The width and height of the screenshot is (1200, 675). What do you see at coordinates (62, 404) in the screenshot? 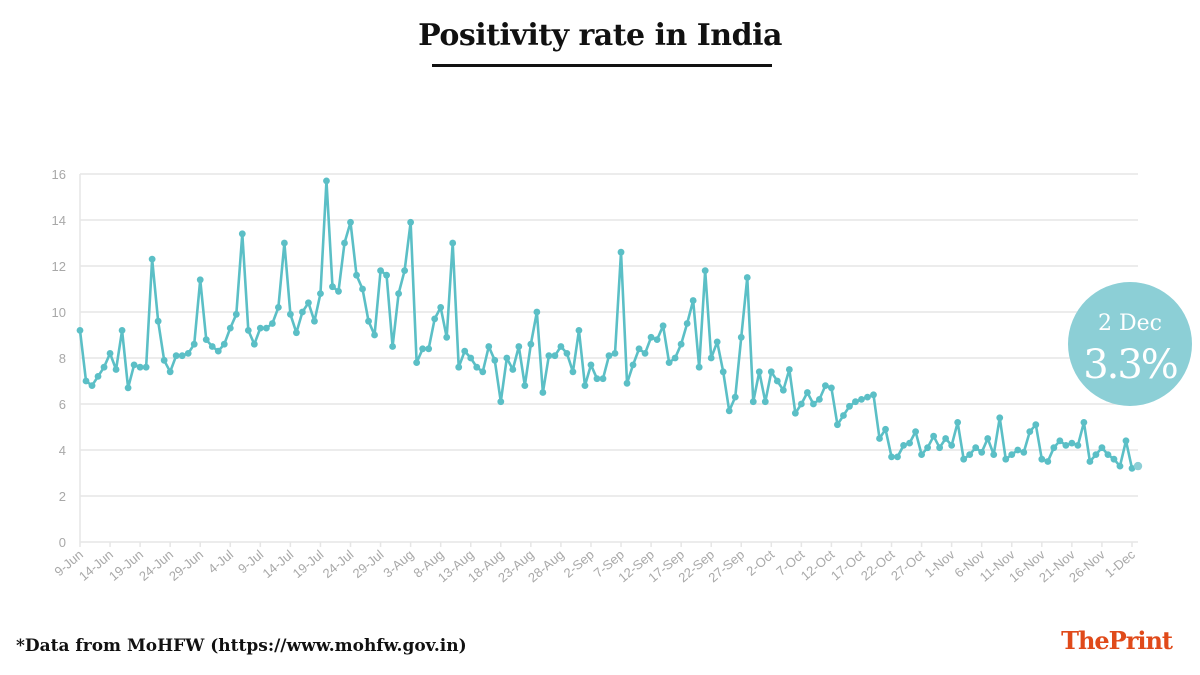
I see `y-tick-label: 6` at bounding box center [62, 404].